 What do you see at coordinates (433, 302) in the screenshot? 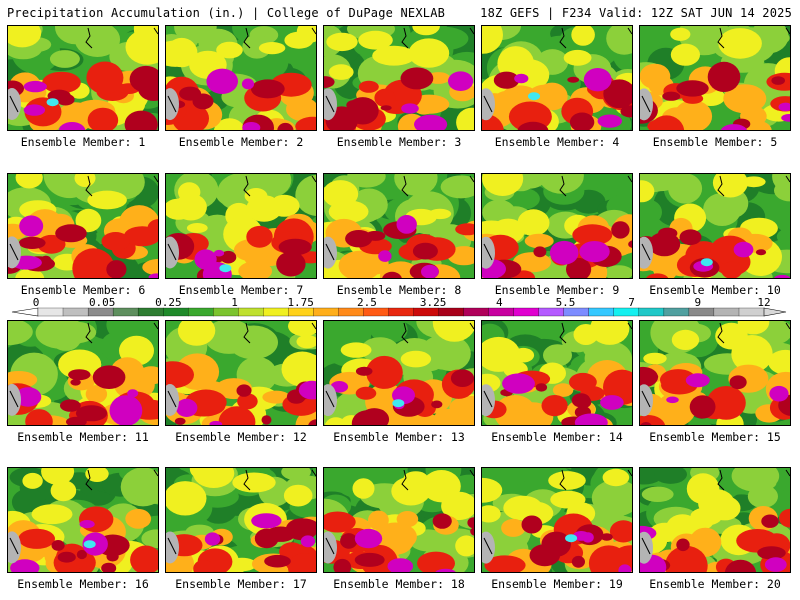
I see `colorbar-tick-label: 3.25` at bounding box center [433, 302].